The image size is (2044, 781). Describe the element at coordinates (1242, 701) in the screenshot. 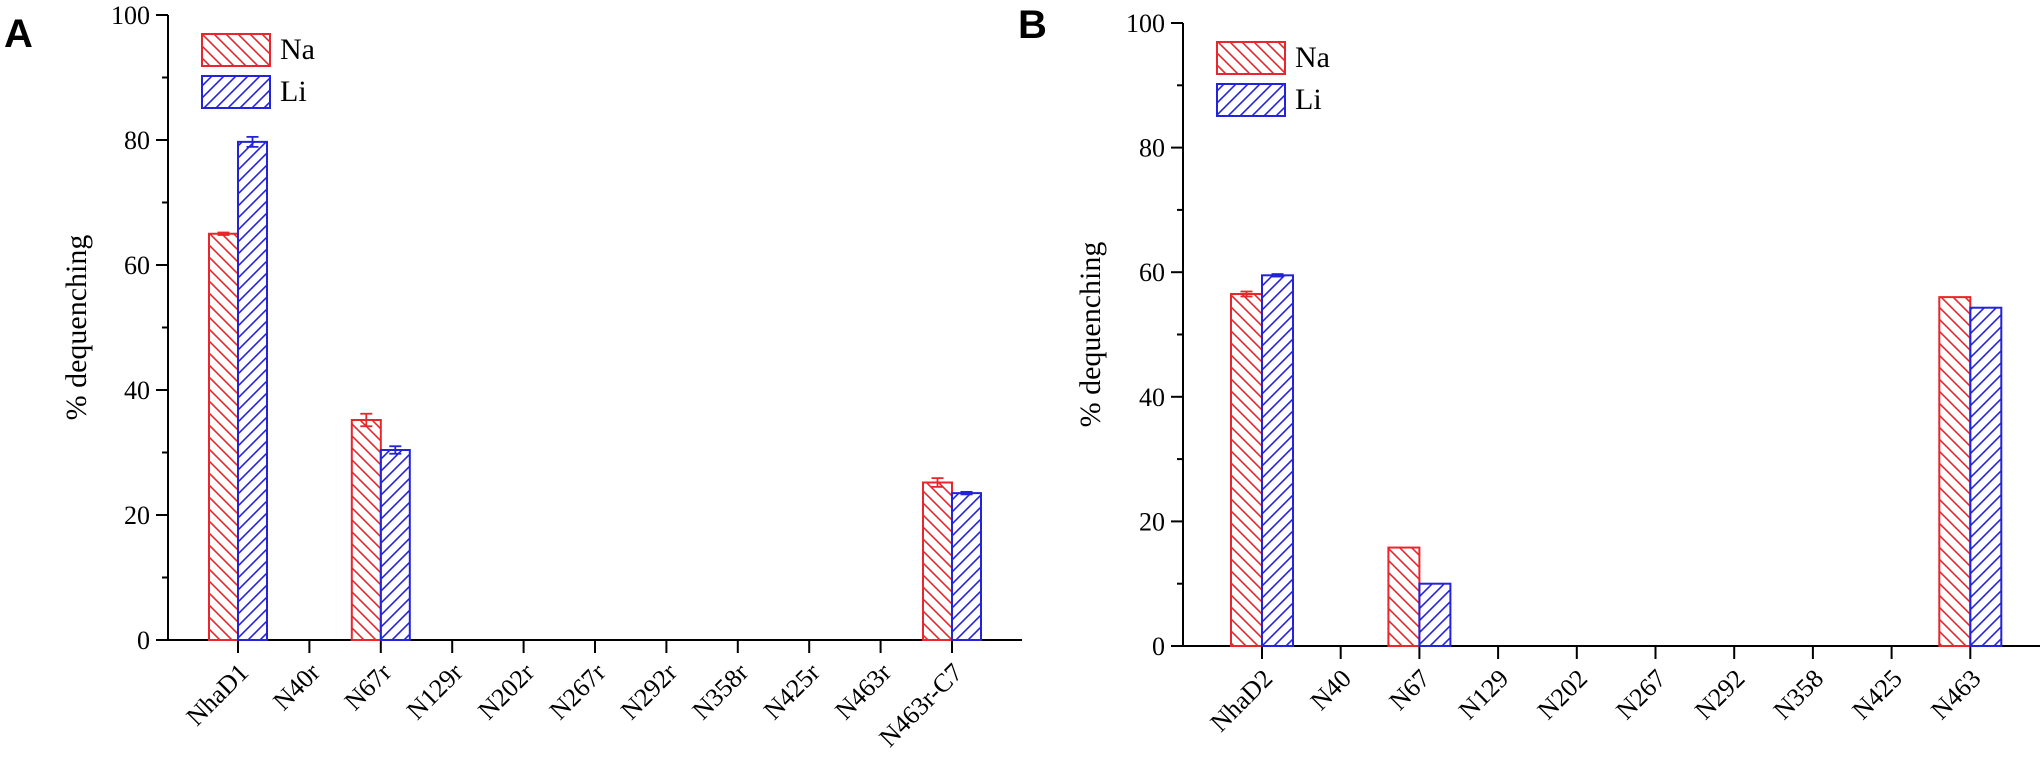

I see `x-tick-label: NhaD2` at that location.